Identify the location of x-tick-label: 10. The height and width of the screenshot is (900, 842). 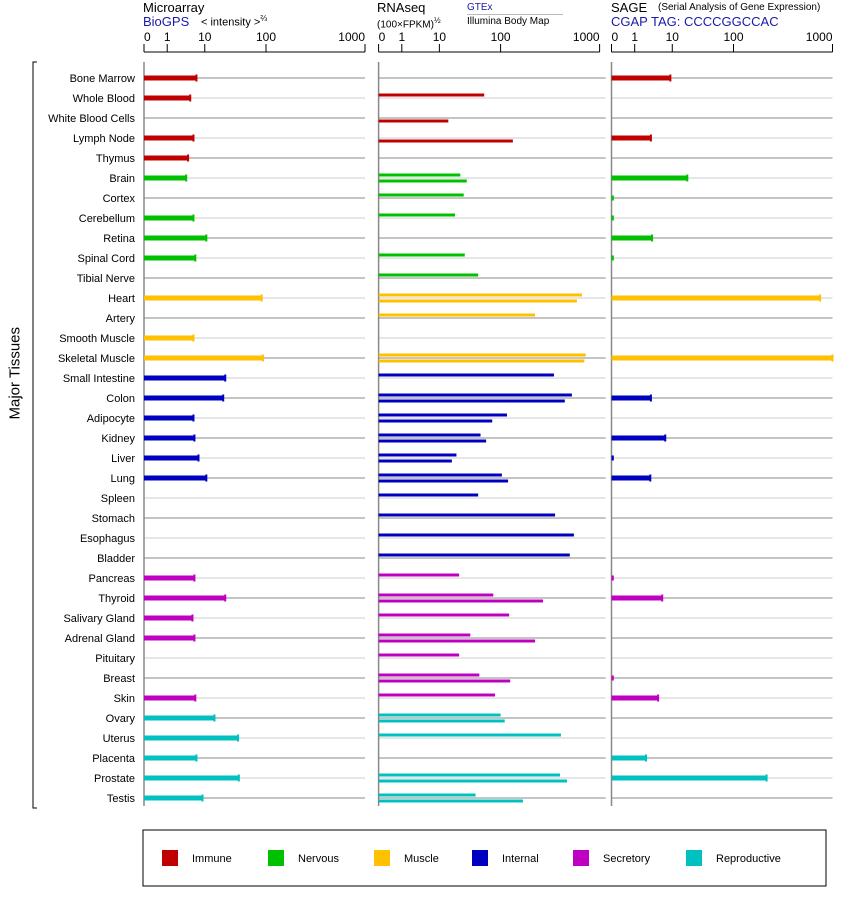
(673, 37).